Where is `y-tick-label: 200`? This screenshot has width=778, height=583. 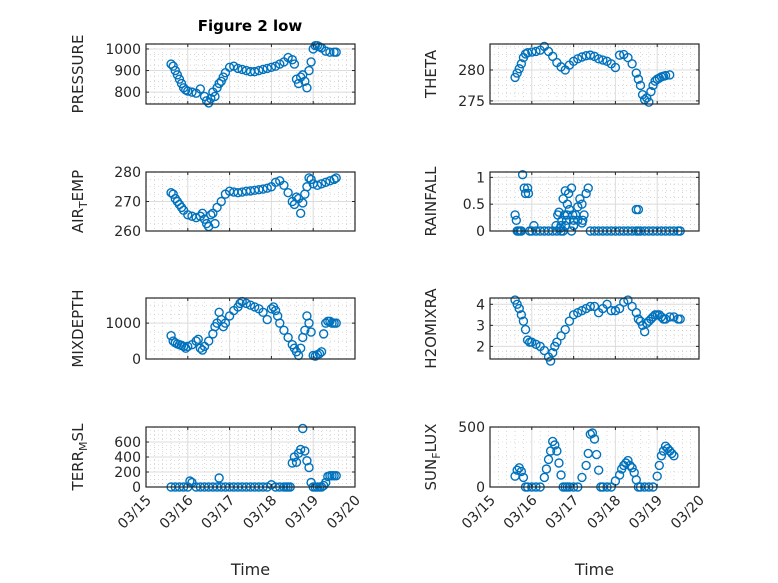 y-tick-label: 200 is located at coordinates (127, 473).